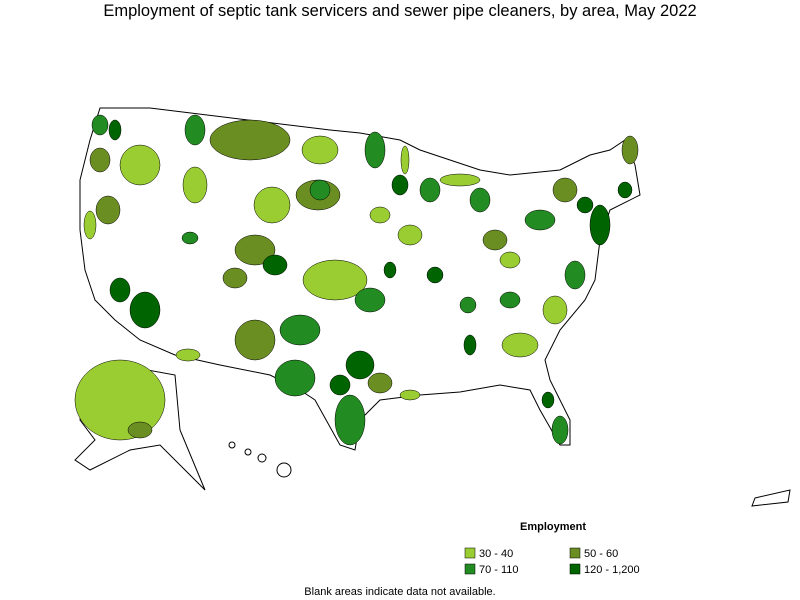 The height and width of the screenshot is (600, 800). What do you see at coordinates (496, 554) in the screenshot?
I see `legend-label: 30 - 40` at bounding box center [496, 554].